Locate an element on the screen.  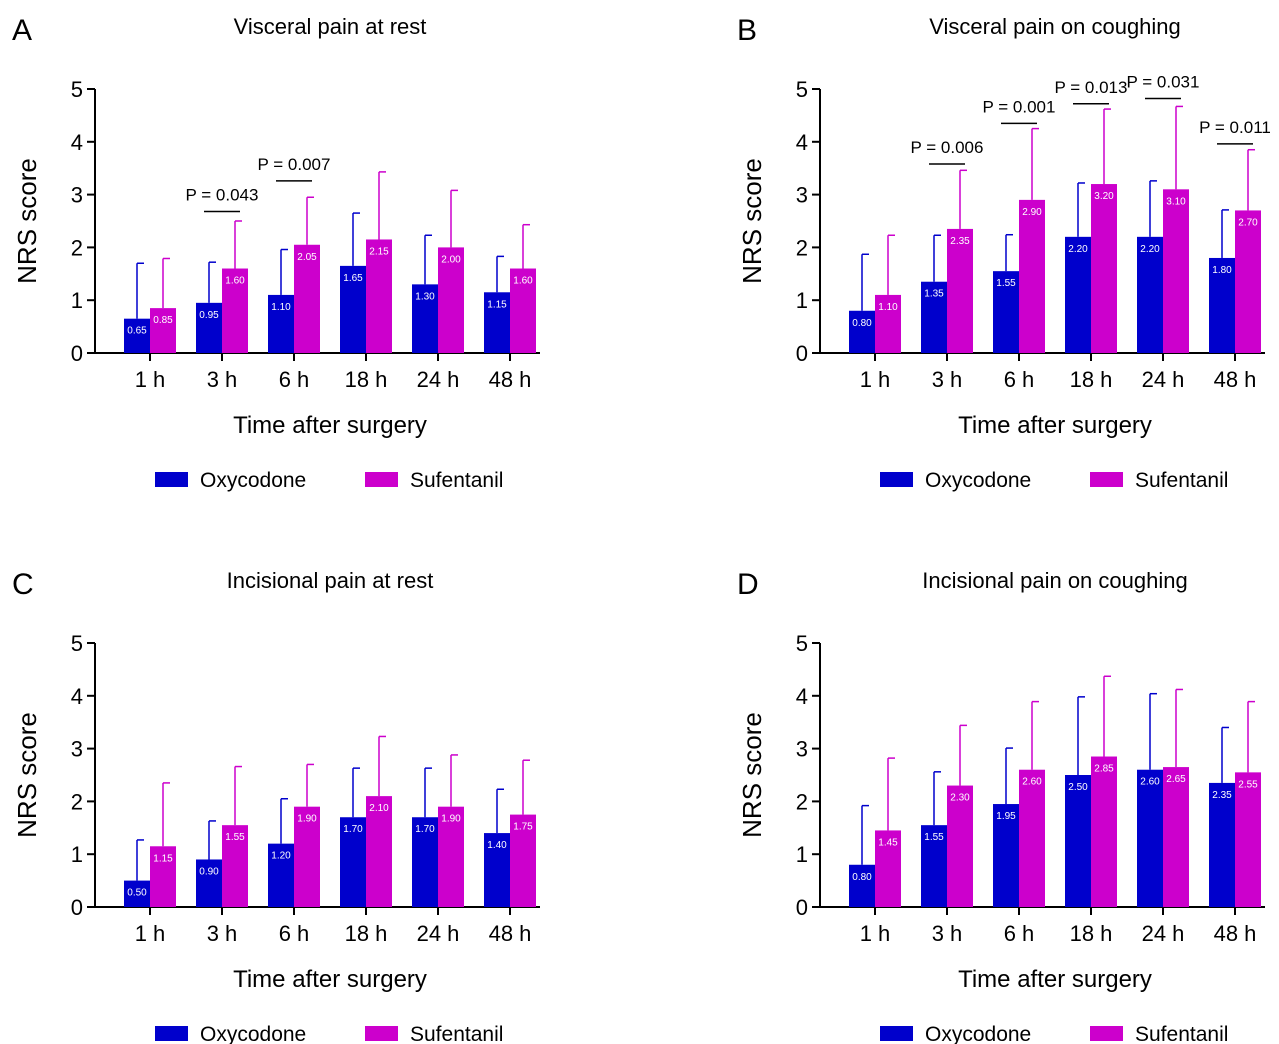
bar-value-label: 1.65 is located at coordinates (353, 278).